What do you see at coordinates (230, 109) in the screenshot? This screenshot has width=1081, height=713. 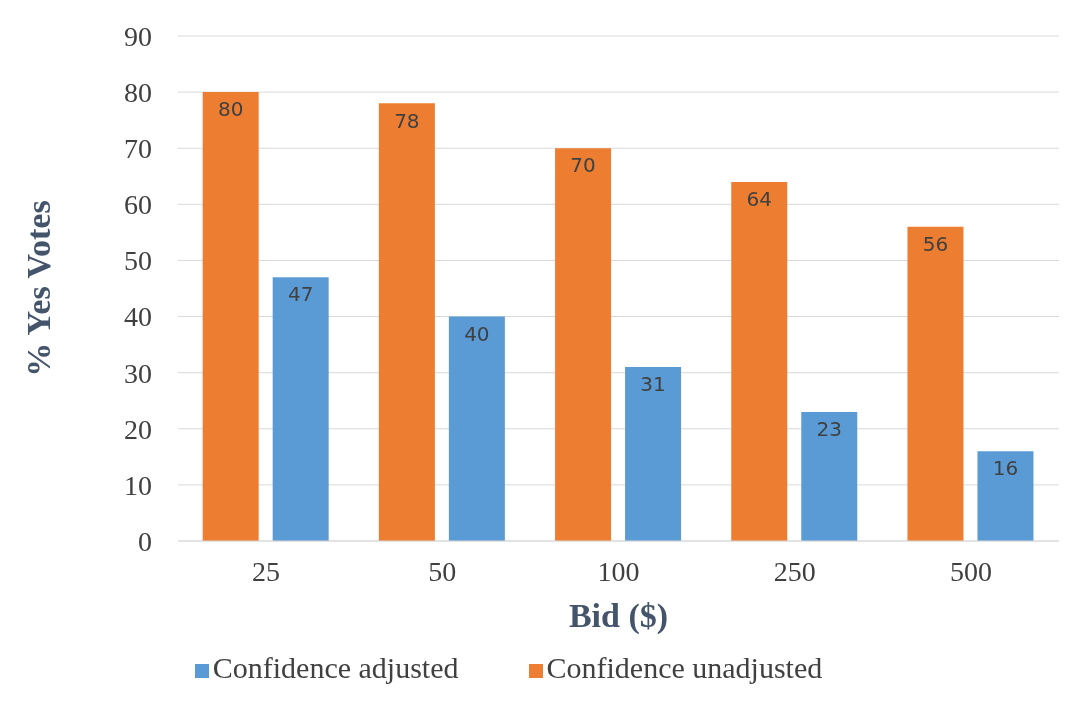 I see `data-label: 80` at bounding box center [230, 109].